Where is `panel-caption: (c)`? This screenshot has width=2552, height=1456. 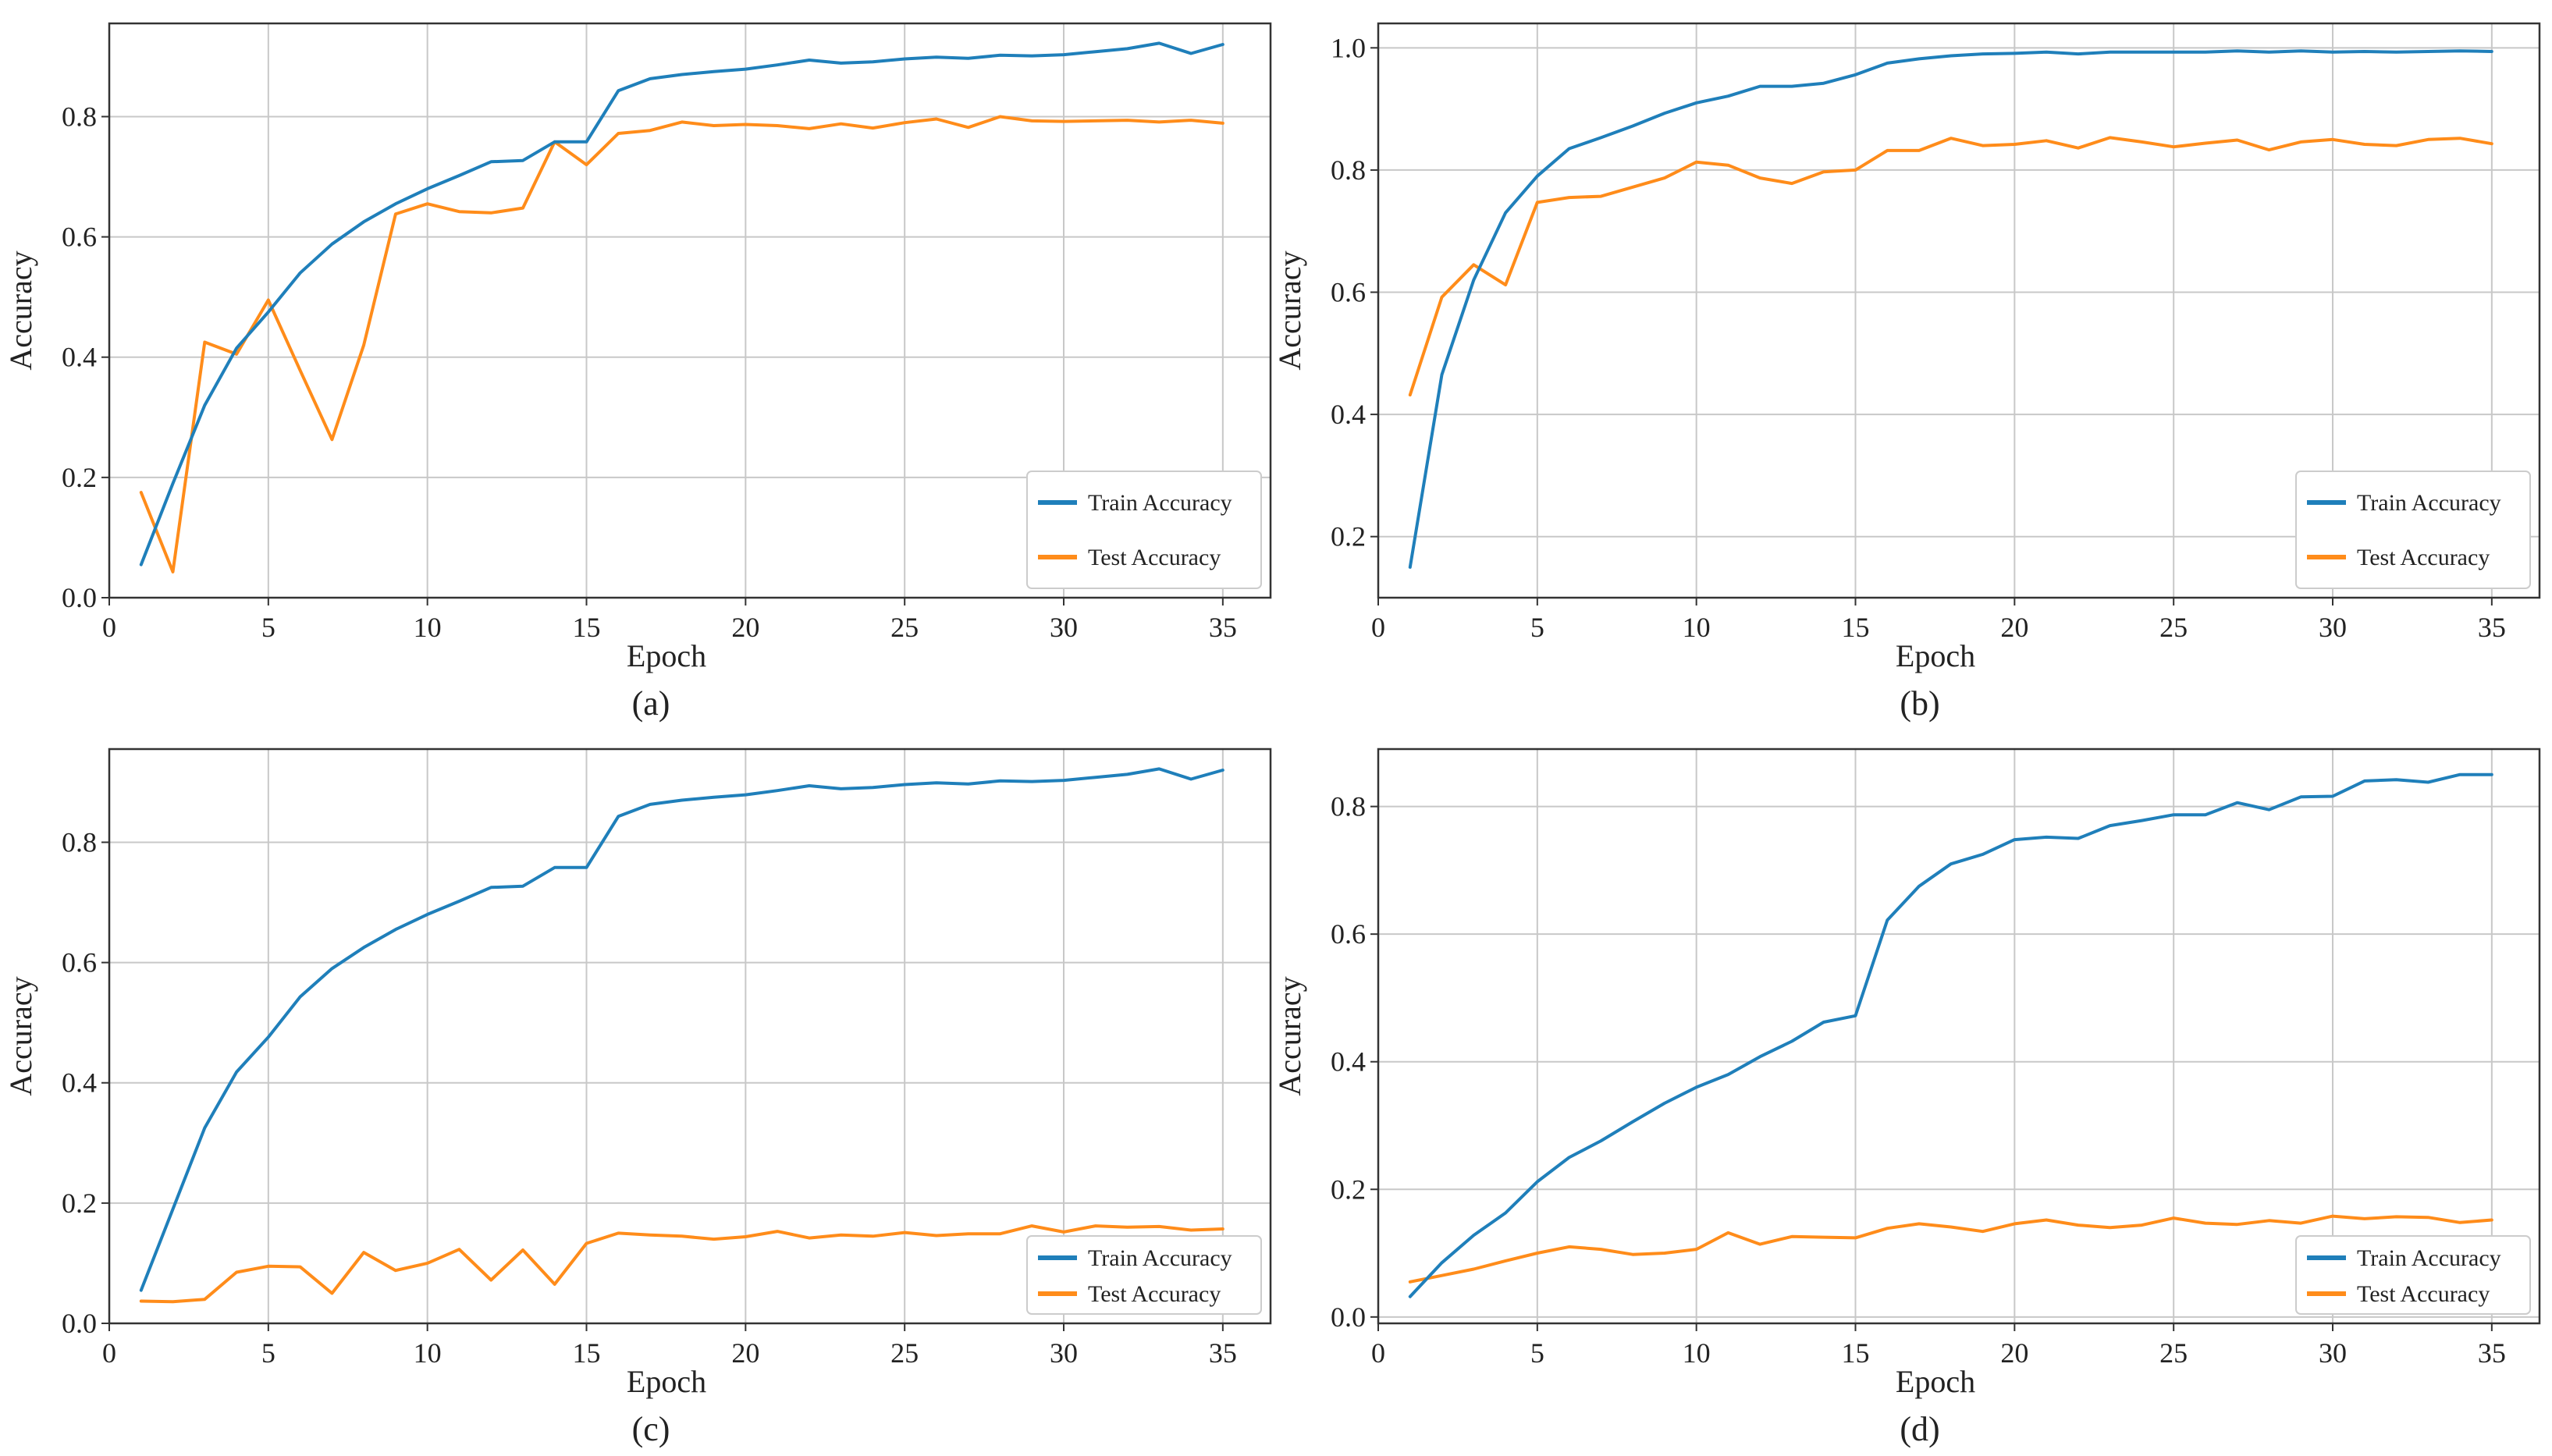 panel-caption: (c) is located at coordinates (651, 1429).